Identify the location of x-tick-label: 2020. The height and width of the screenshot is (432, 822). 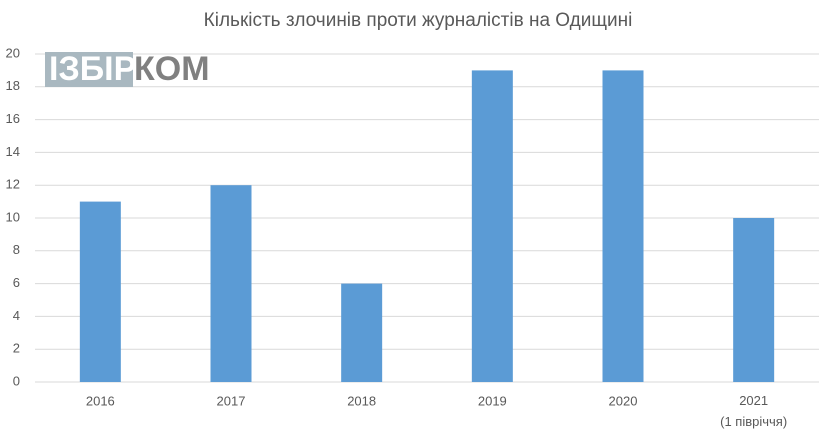
(623, 400).